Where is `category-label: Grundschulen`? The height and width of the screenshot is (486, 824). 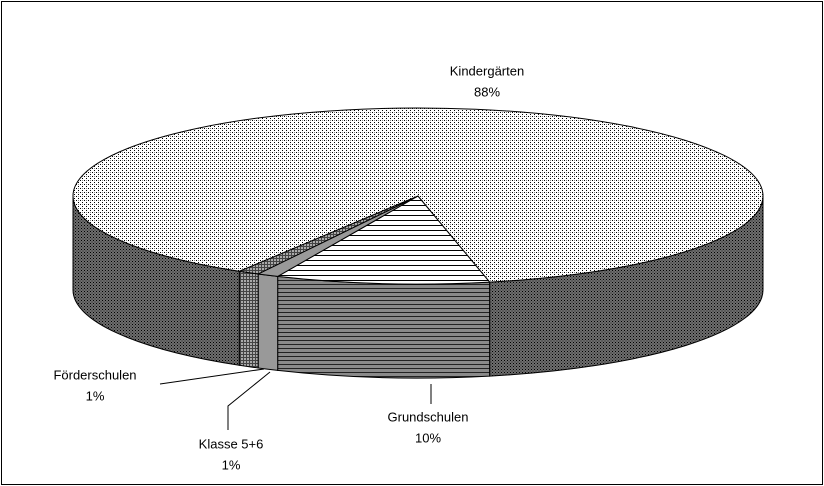 category-label: Grundschulen is located at coordinates (428, 416).